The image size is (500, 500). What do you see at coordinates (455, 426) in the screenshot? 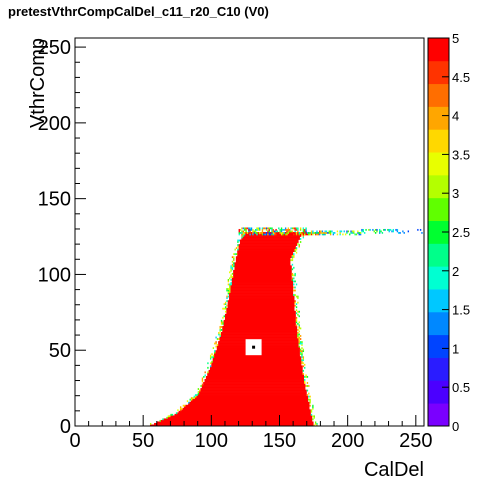
I see `color-scale-label: 0` at bounding box center [455, 426].